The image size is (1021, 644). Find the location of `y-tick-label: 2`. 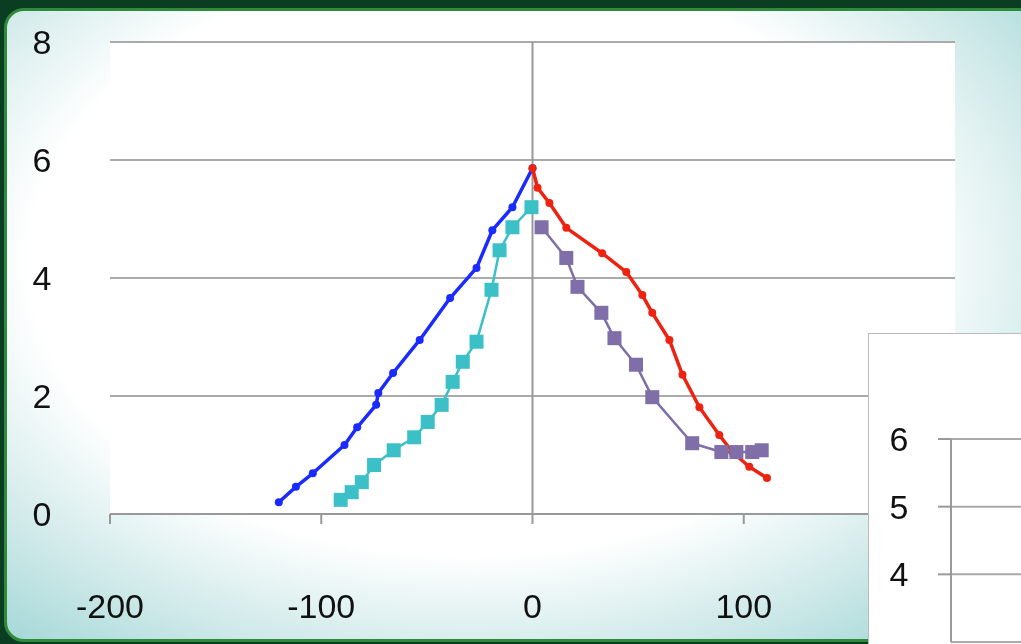

y-tick-label: 2 is located at coordinates (42, 396).